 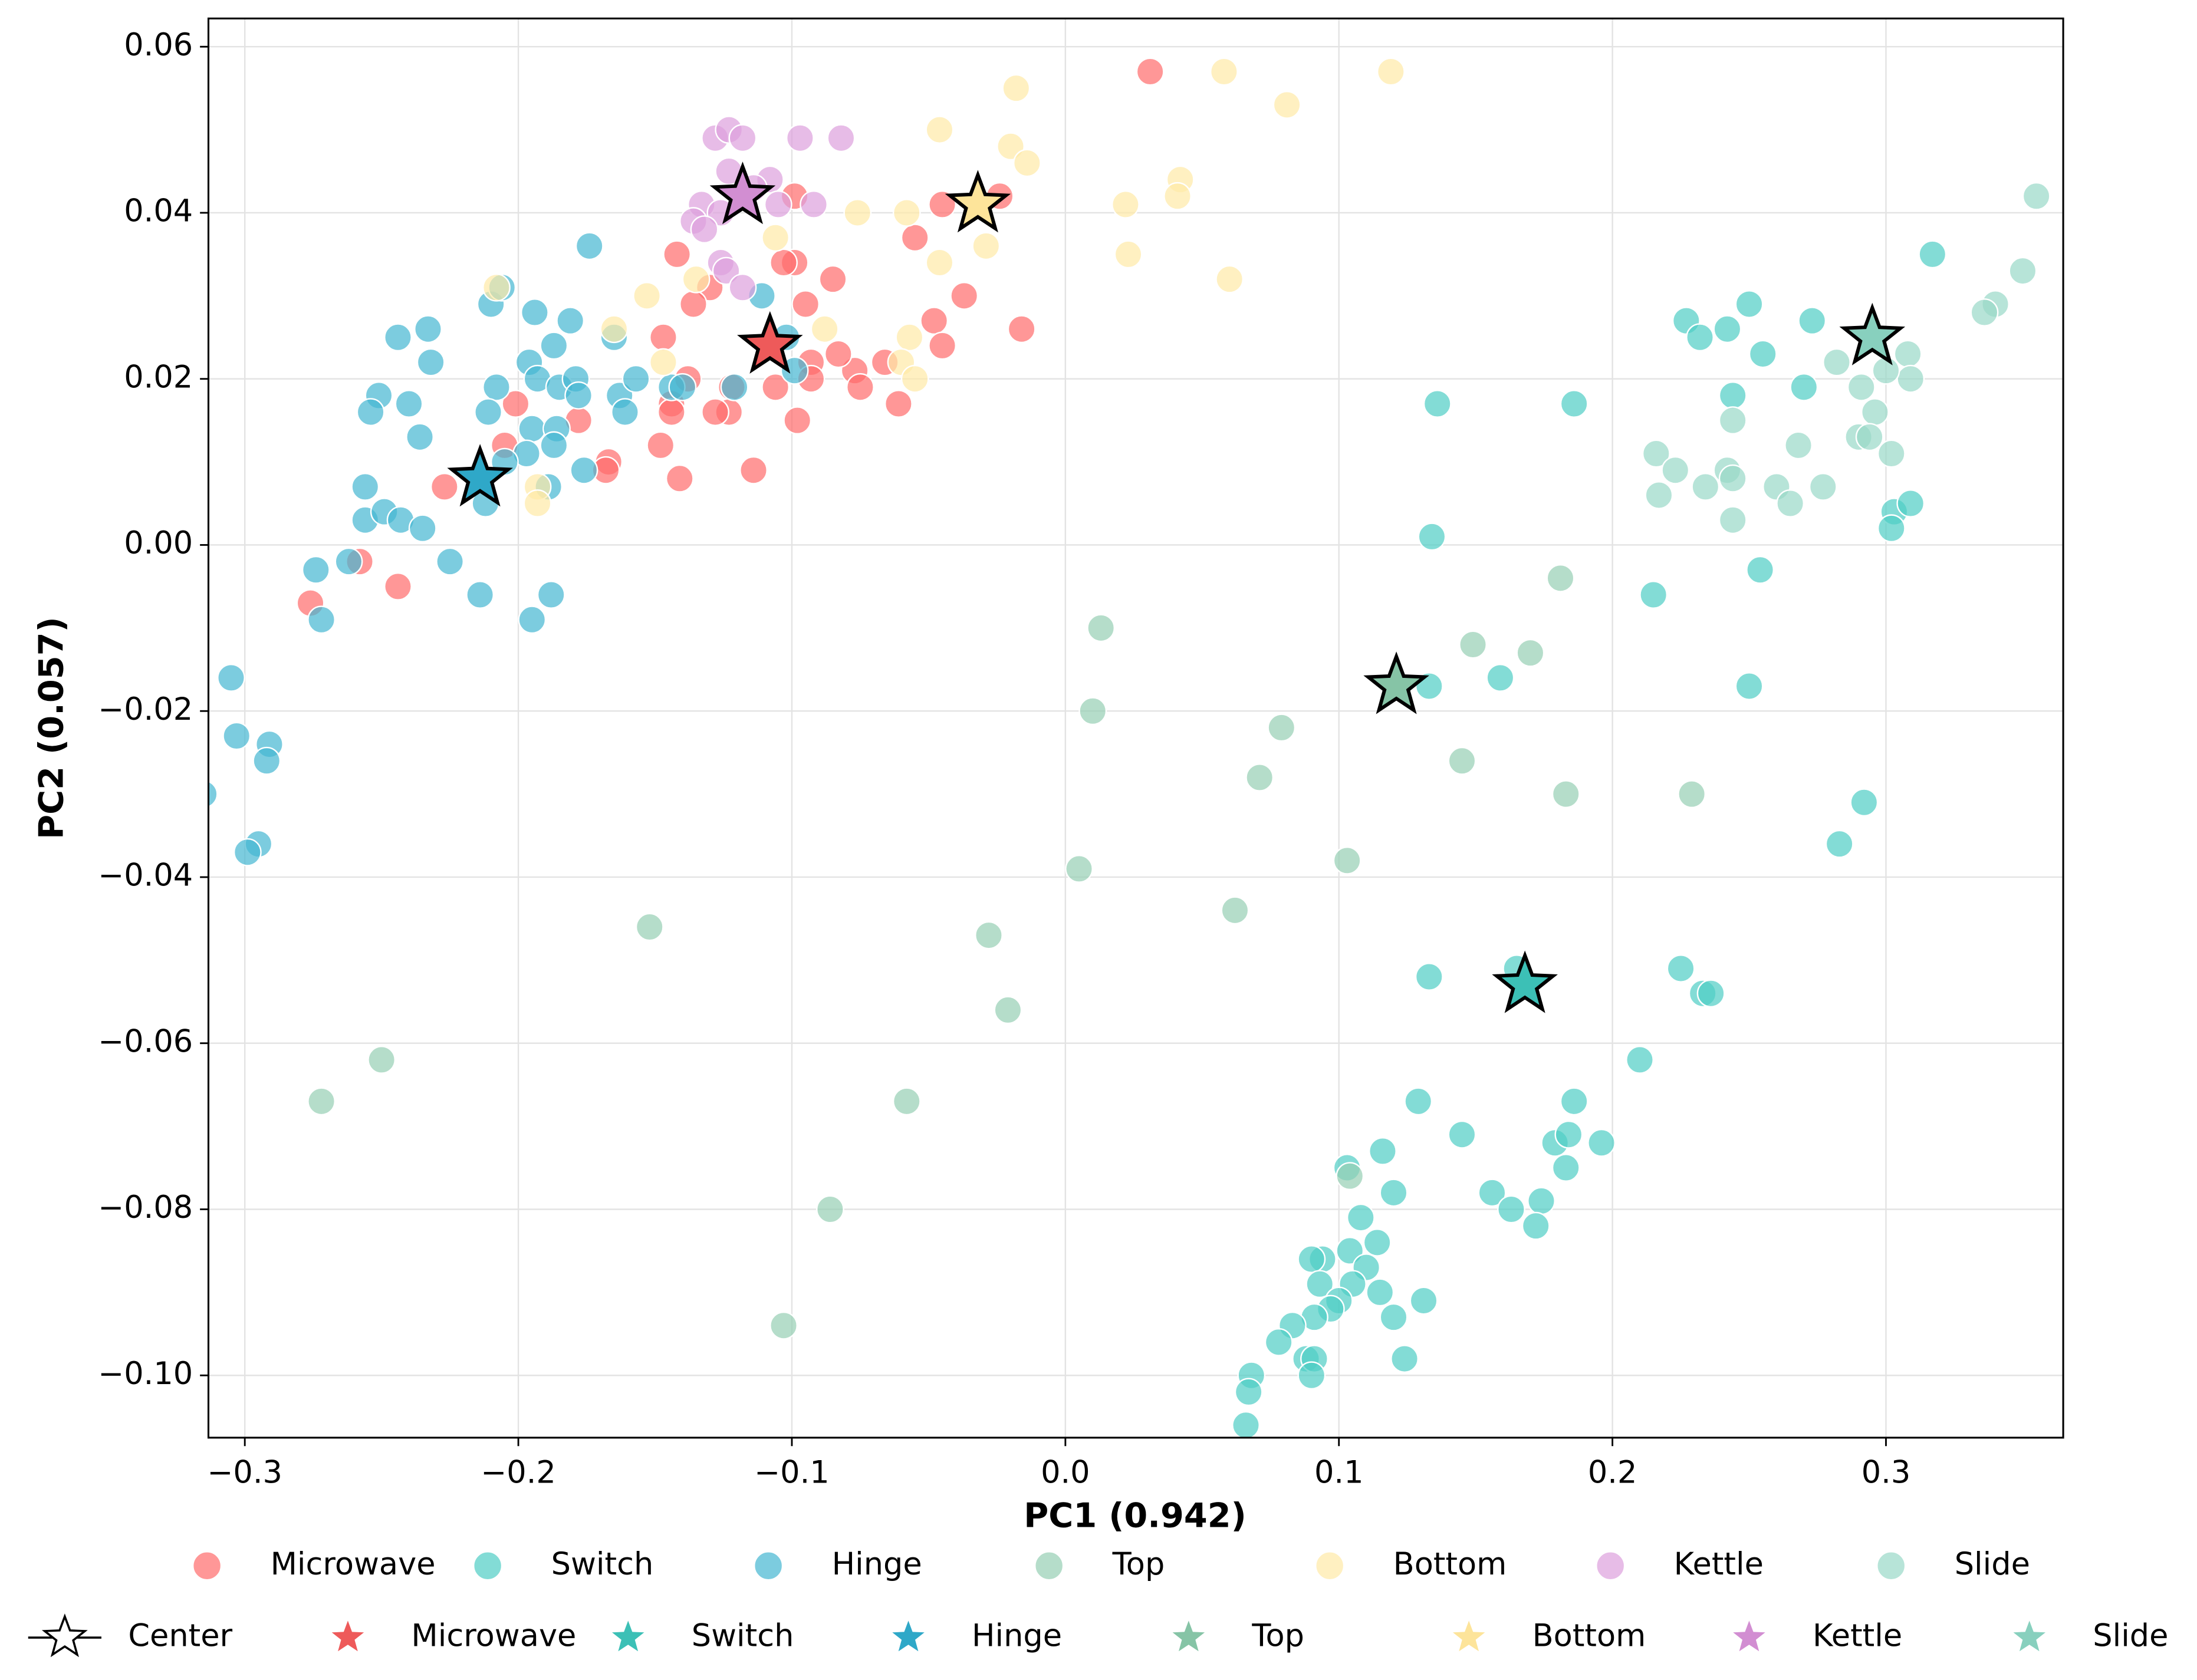 What do you see at coordinates (145, 709) in the screenshot?
I see `y-tick-label: −0.02` at bounding box center [145, 709].